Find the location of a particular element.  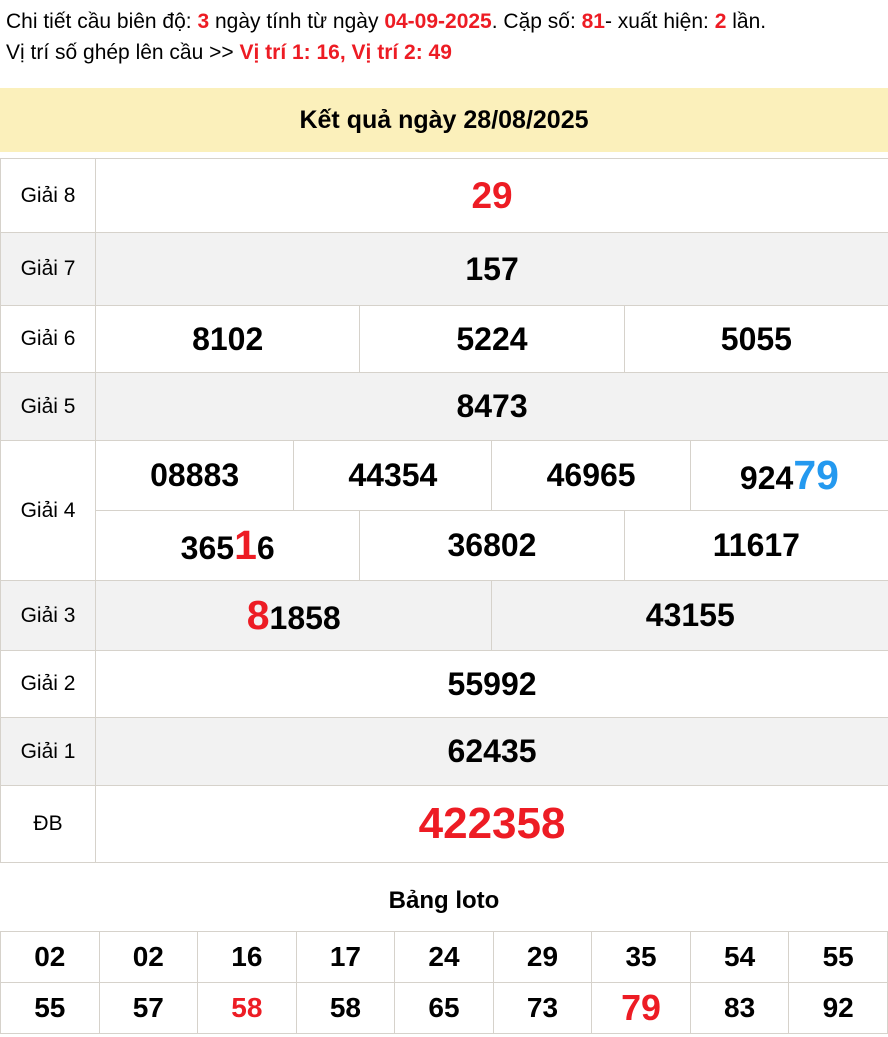

prize-row: Giải 2 55992 is located at coordinates (444, 684).